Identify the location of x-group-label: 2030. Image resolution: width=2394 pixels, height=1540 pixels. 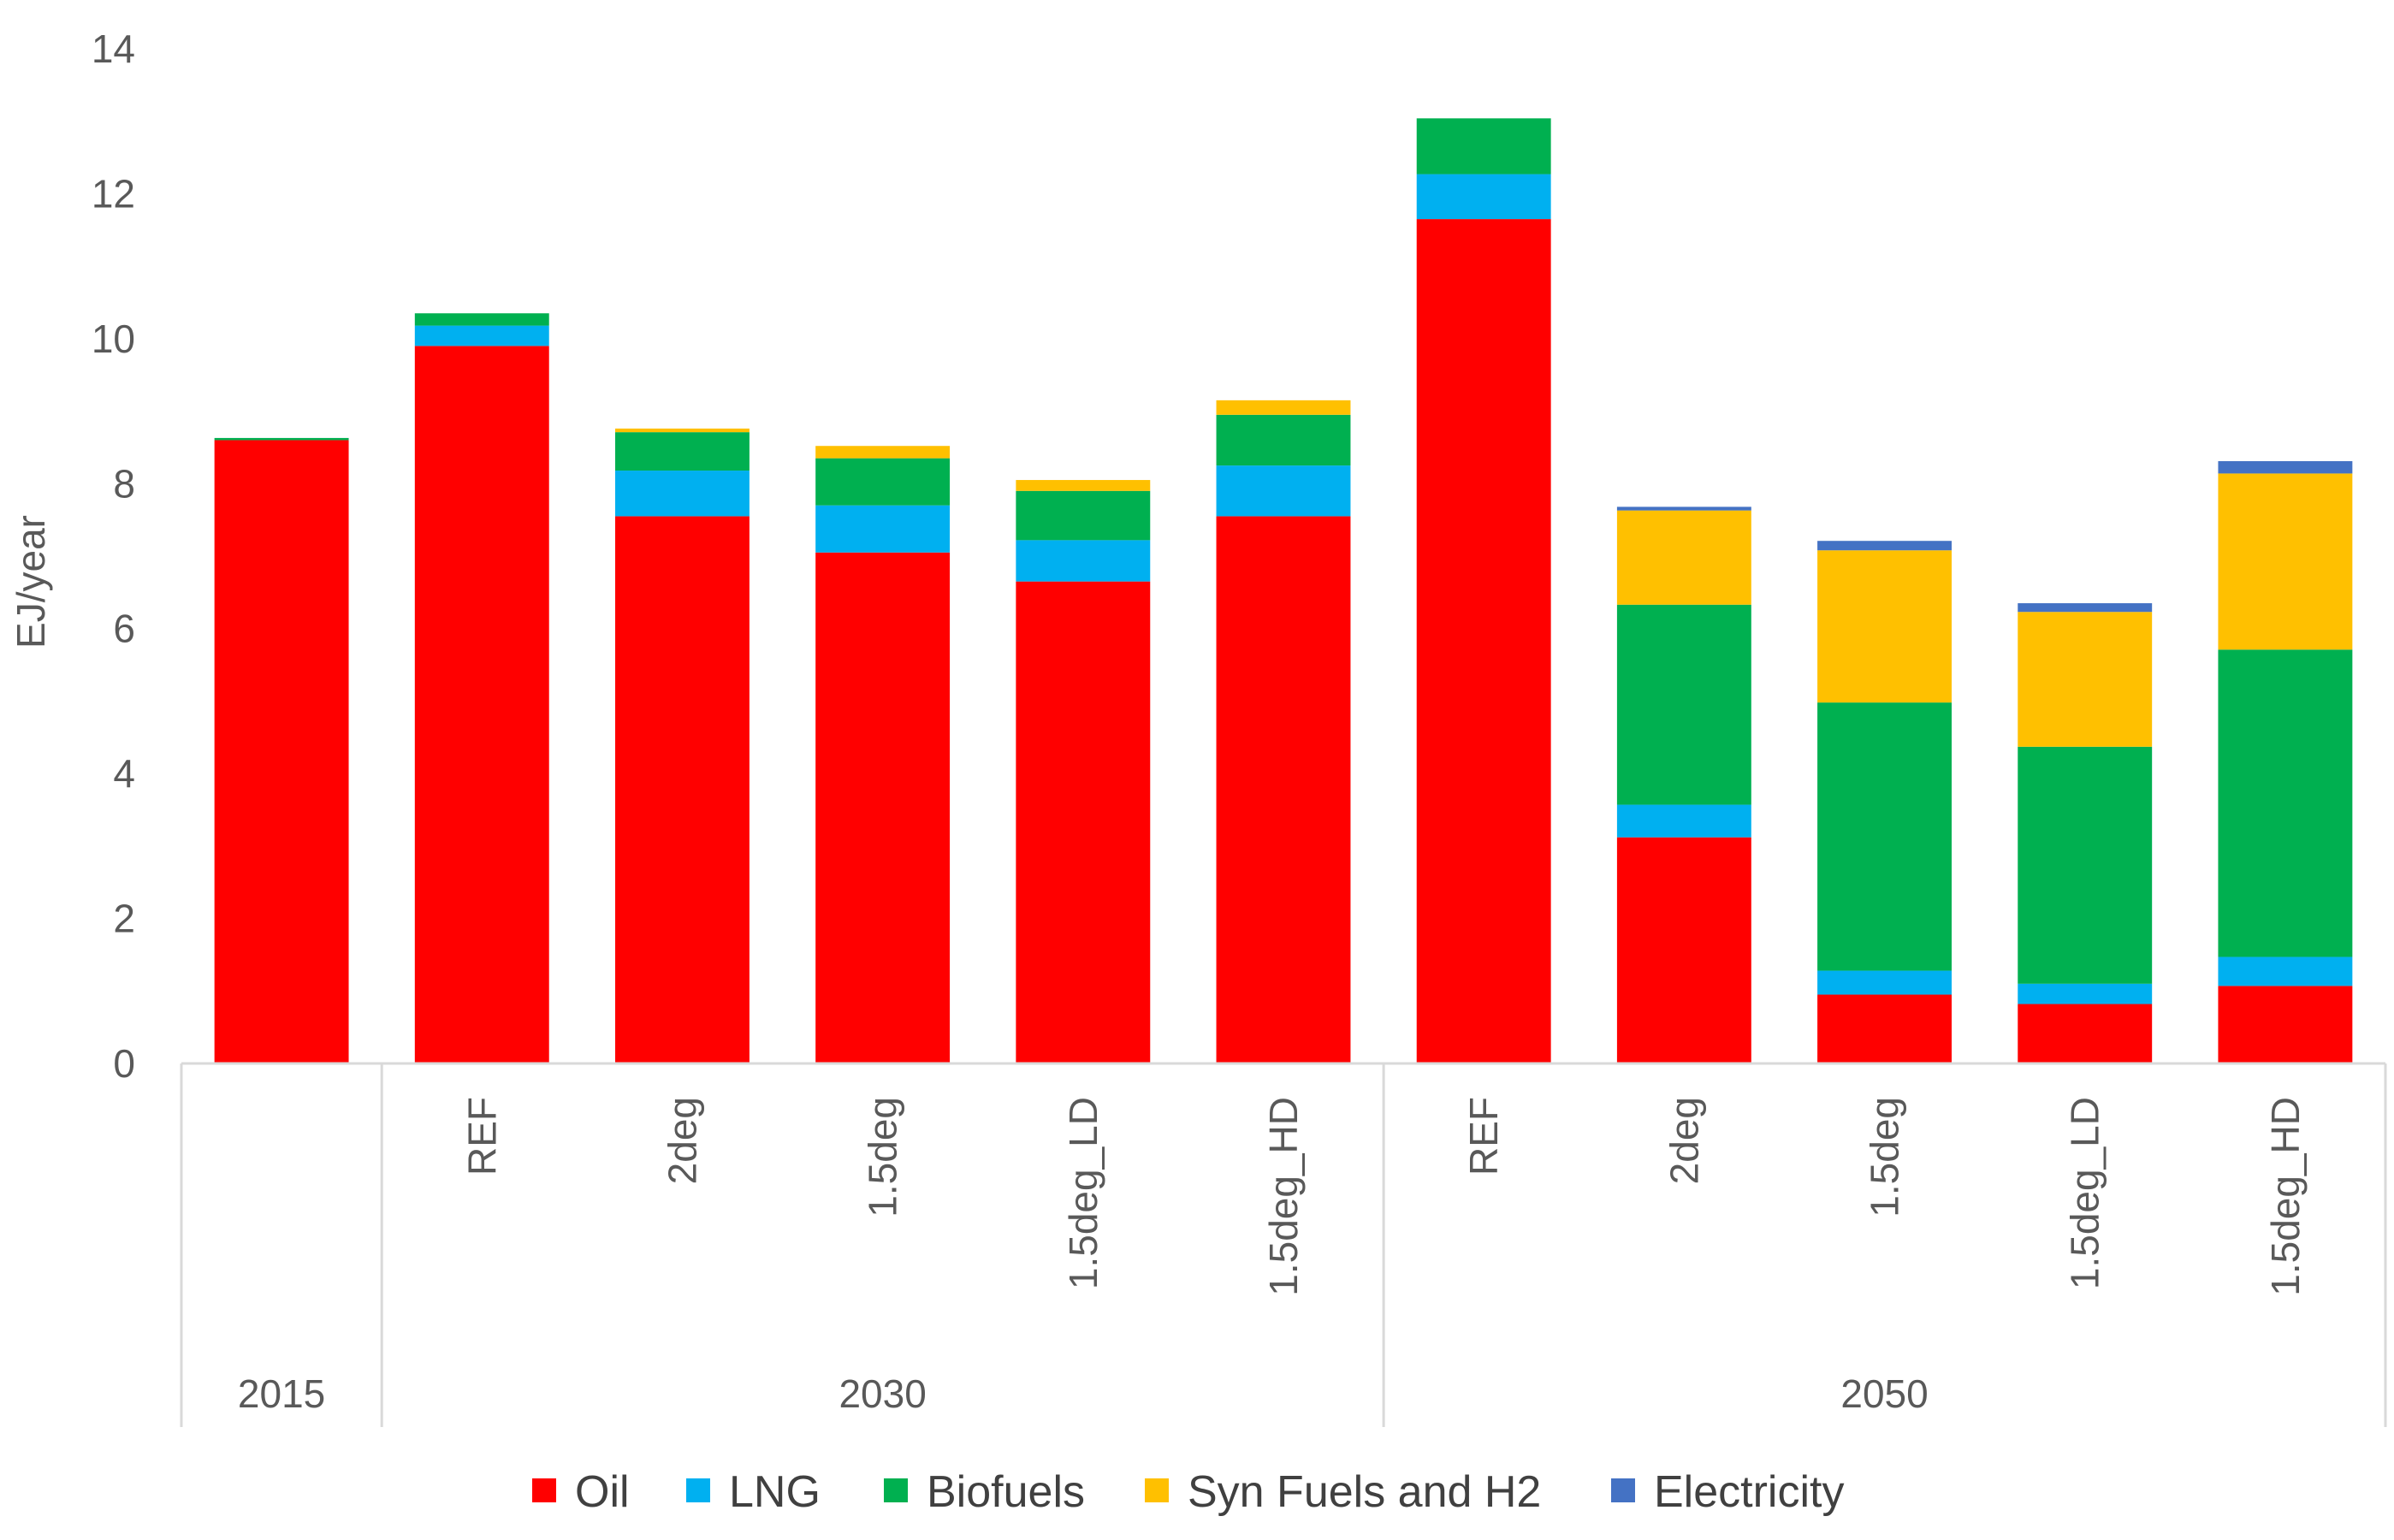
(882, 1393).